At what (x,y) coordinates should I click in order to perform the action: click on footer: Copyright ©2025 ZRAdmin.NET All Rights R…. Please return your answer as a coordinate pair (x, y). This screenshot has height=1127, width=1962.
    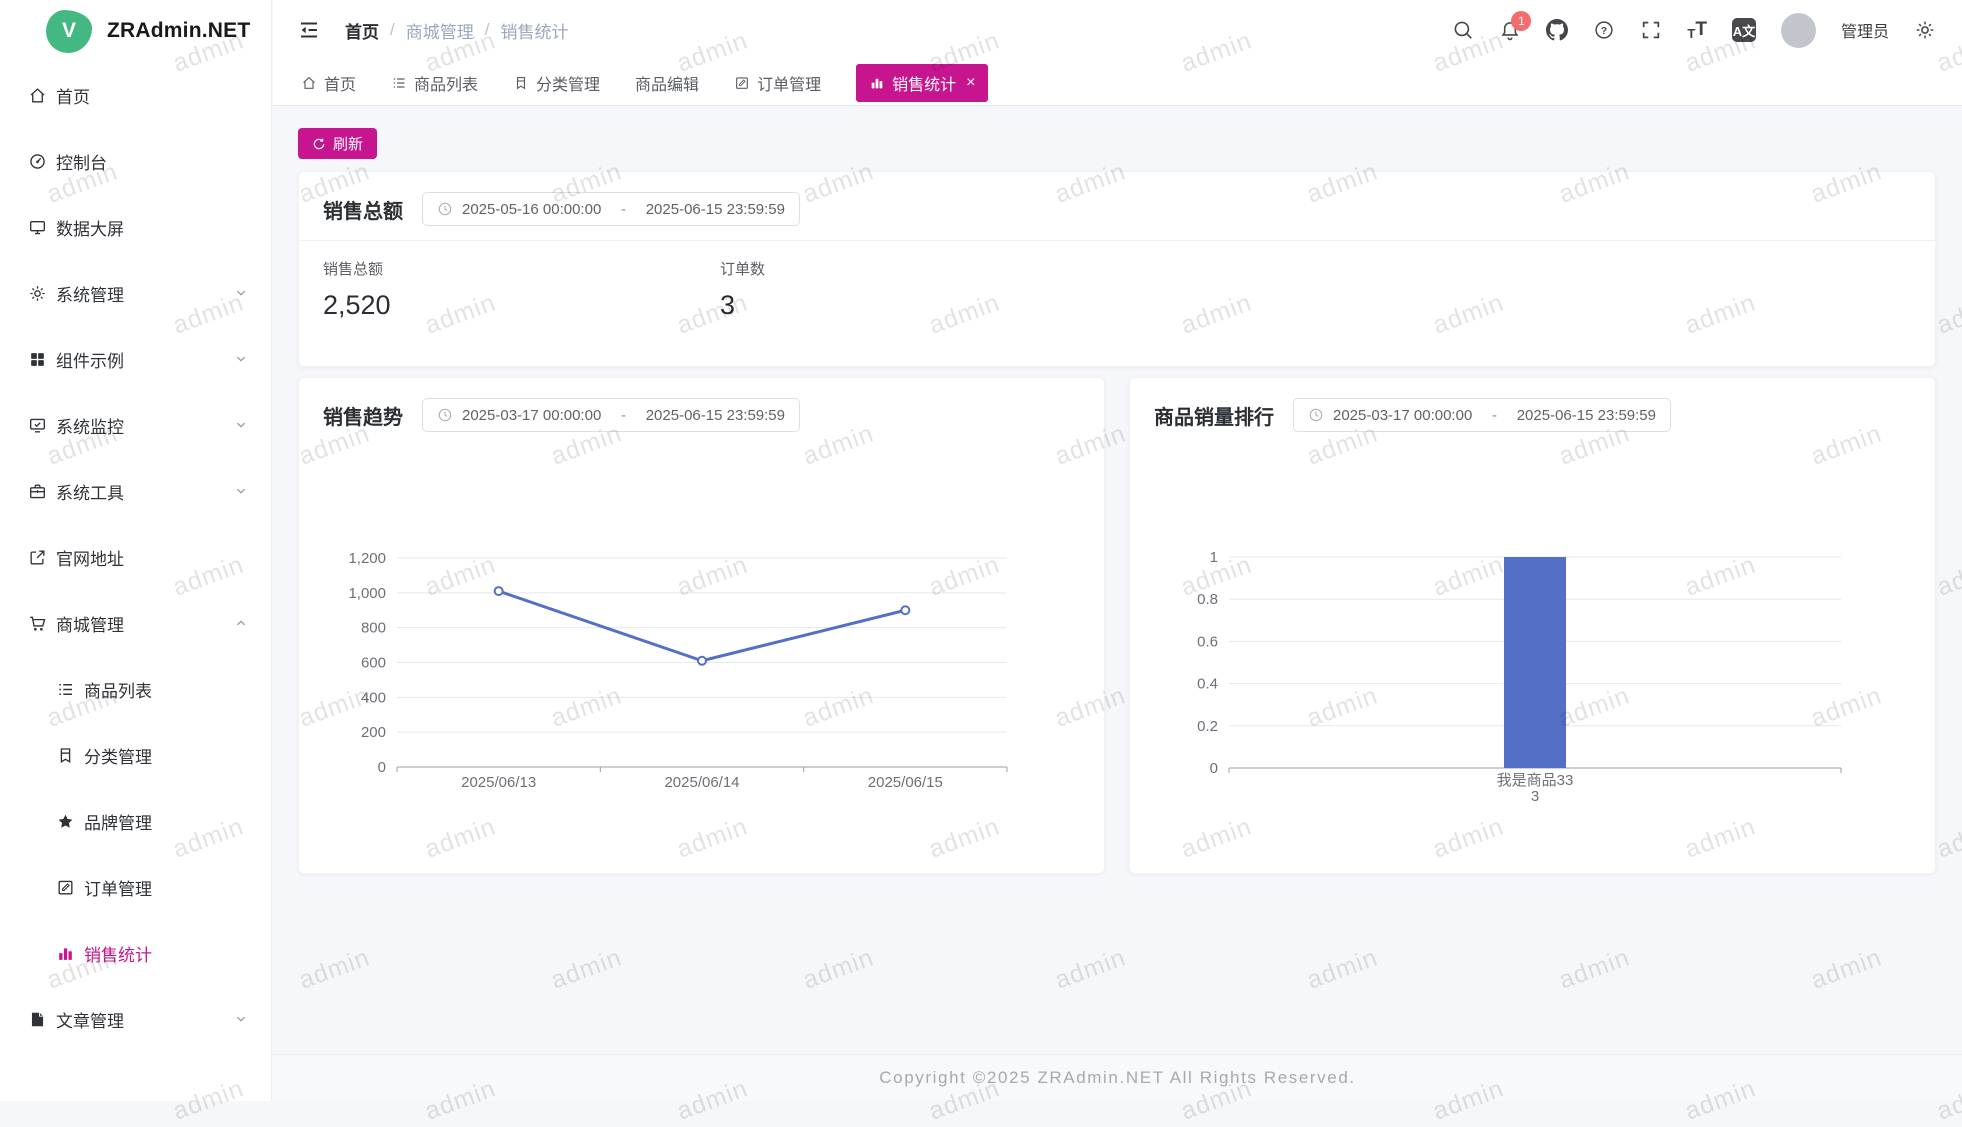
    Looking at the image, I should click on (1117, 1077).